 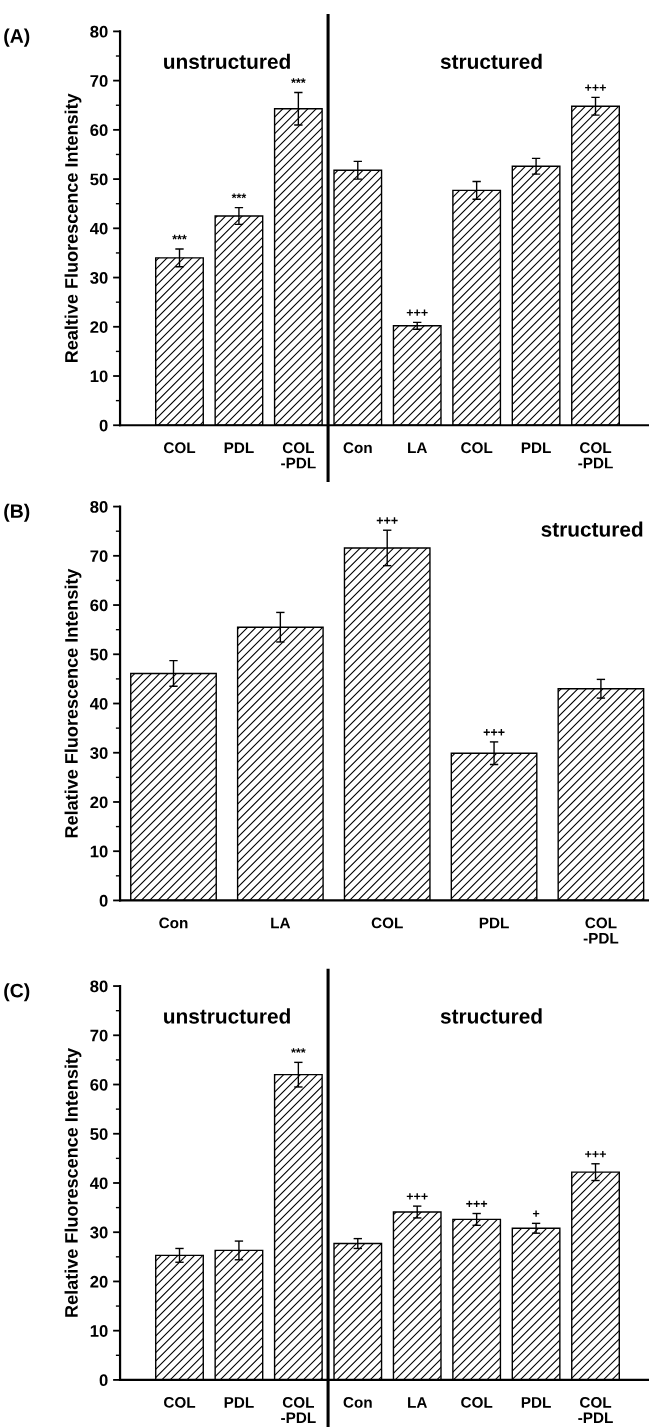 I want to click on data-label: +, so click(x=536, y=1213).